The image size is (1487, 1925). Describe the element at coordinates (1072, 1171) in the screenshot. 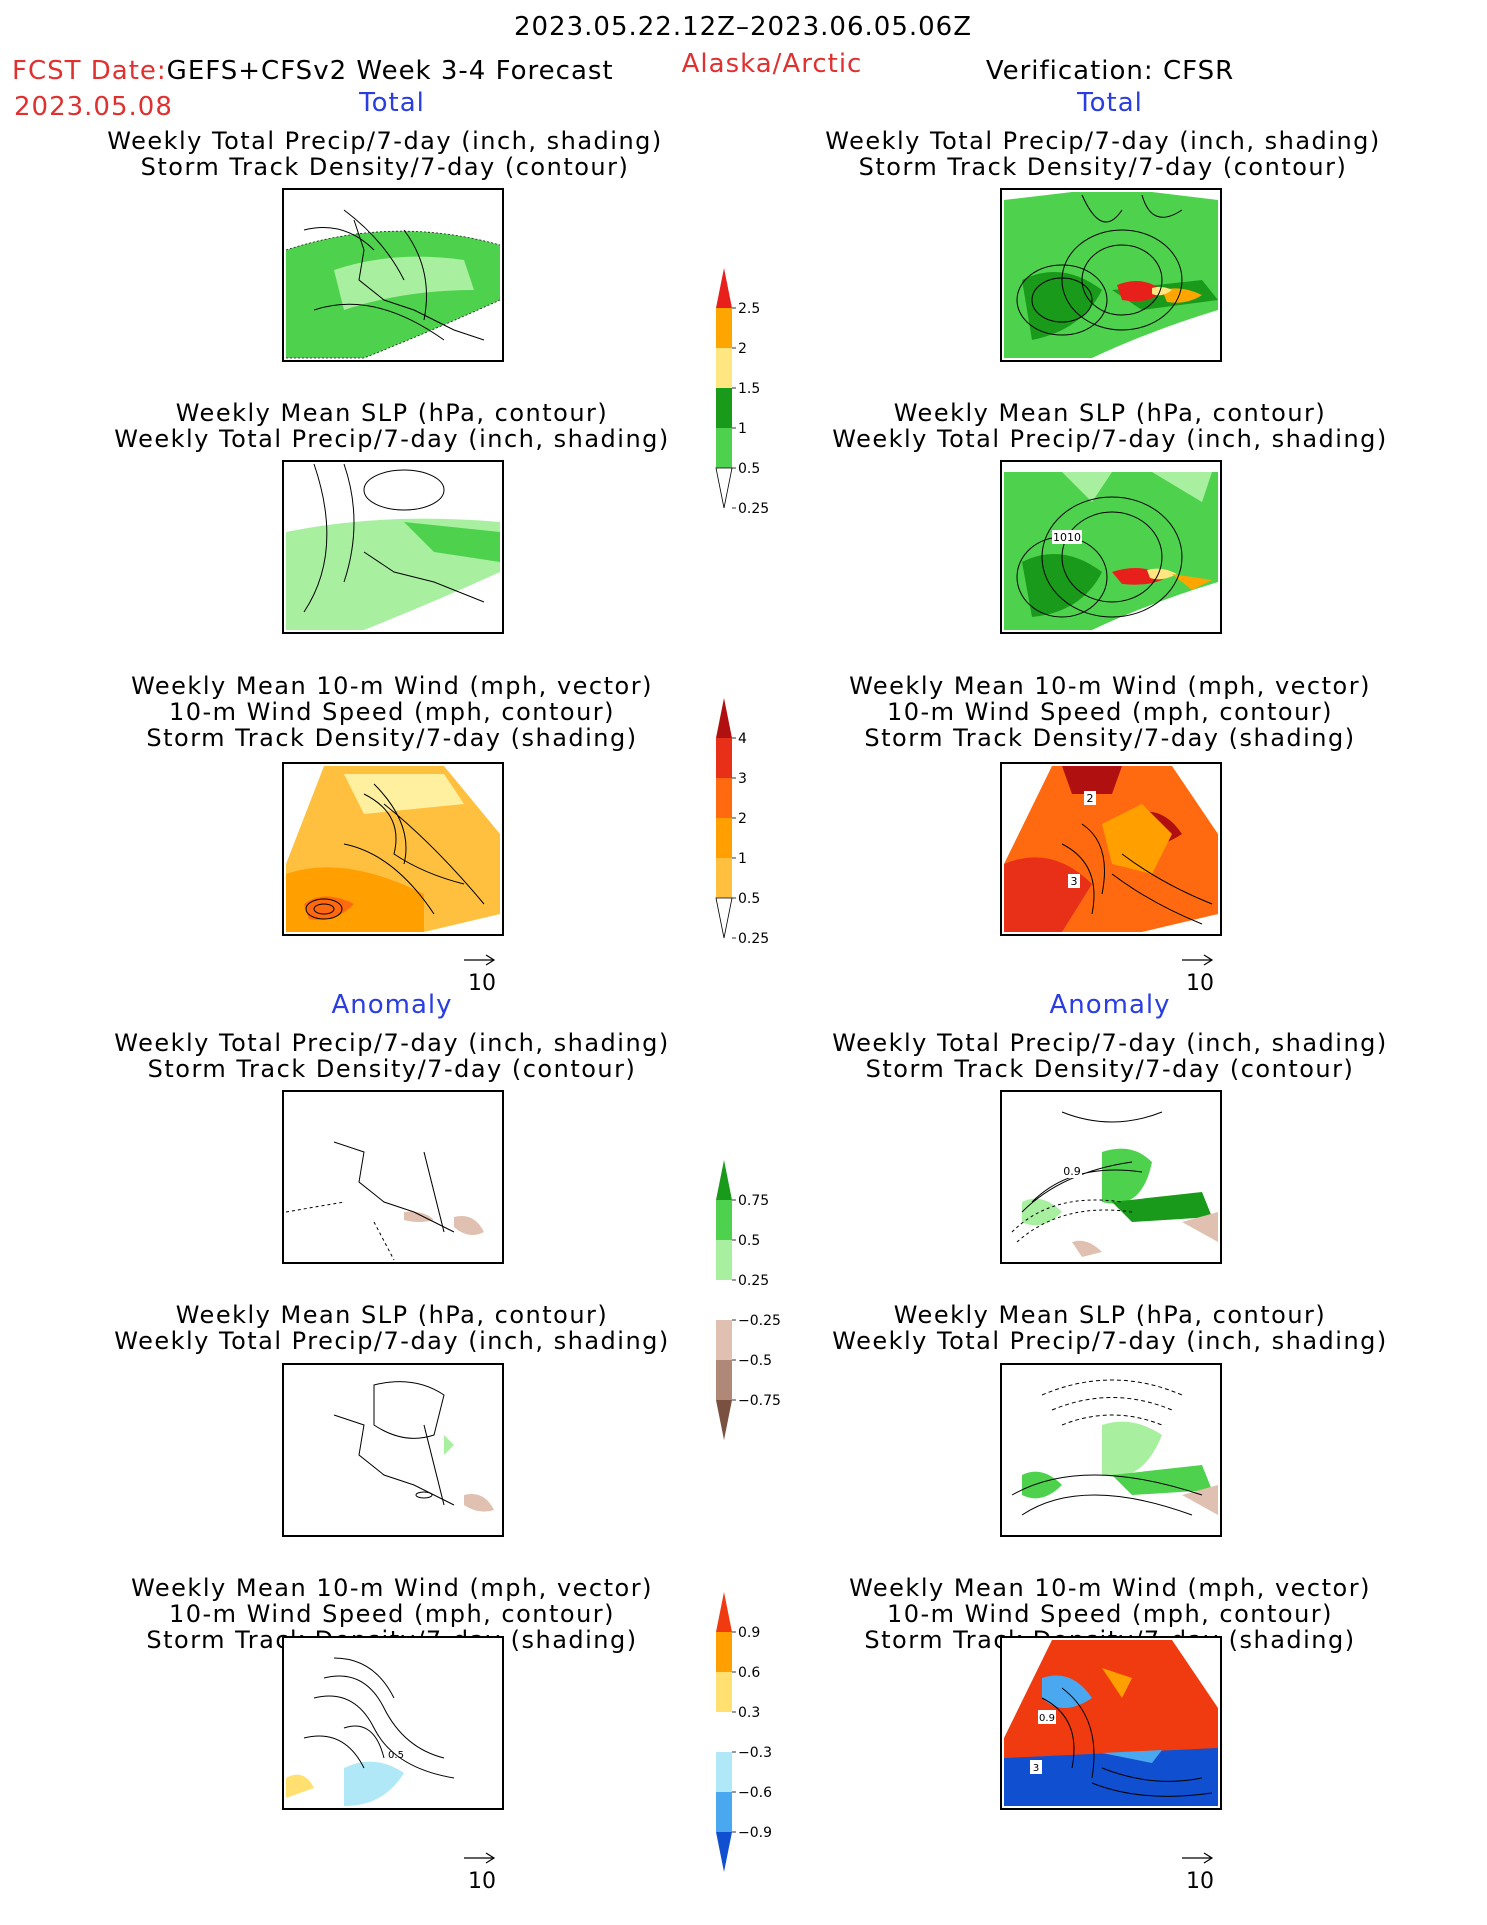

I see `label-precip-anom: 0.9` at that location.